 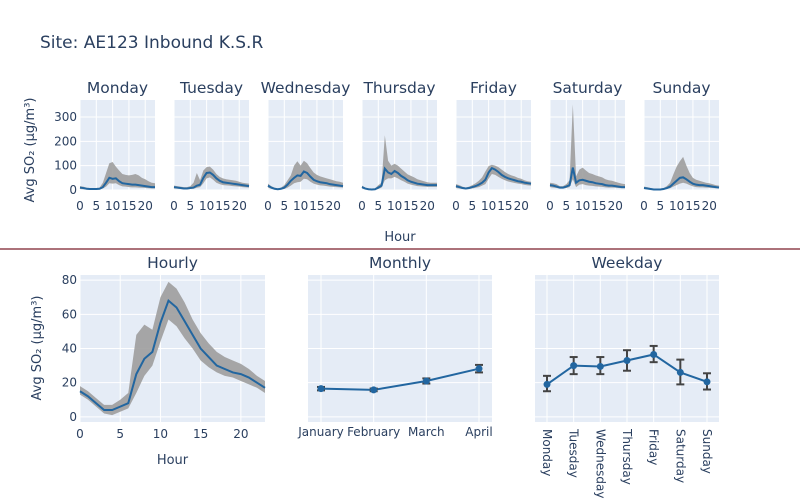 I want to click on facet-band-monday, so click(x=117, y=176).